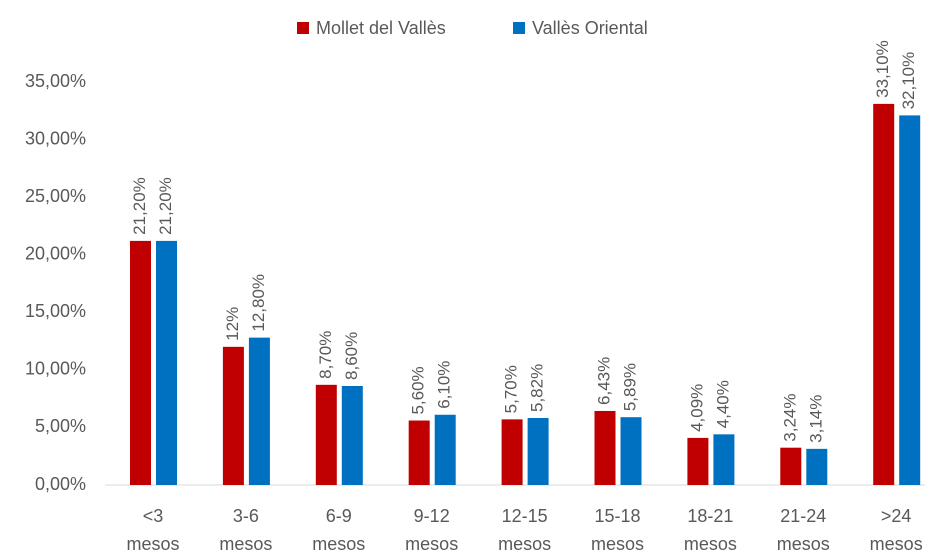 The image size is (931, 557). Describe the element at coordinates (525, 530) in the screenshot. I see `x-tick-label: 12-15 mesos` at that location.